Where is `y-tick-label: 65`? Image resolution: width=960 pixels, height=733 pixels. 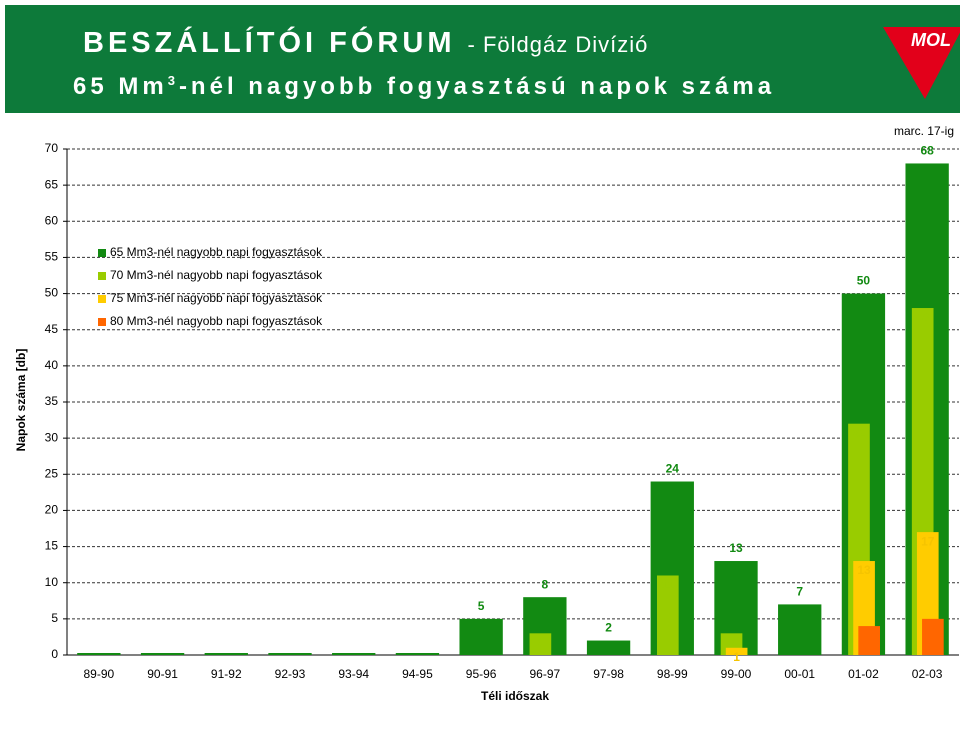
y-tick-label: 65 is located at coordinates (52, 184).